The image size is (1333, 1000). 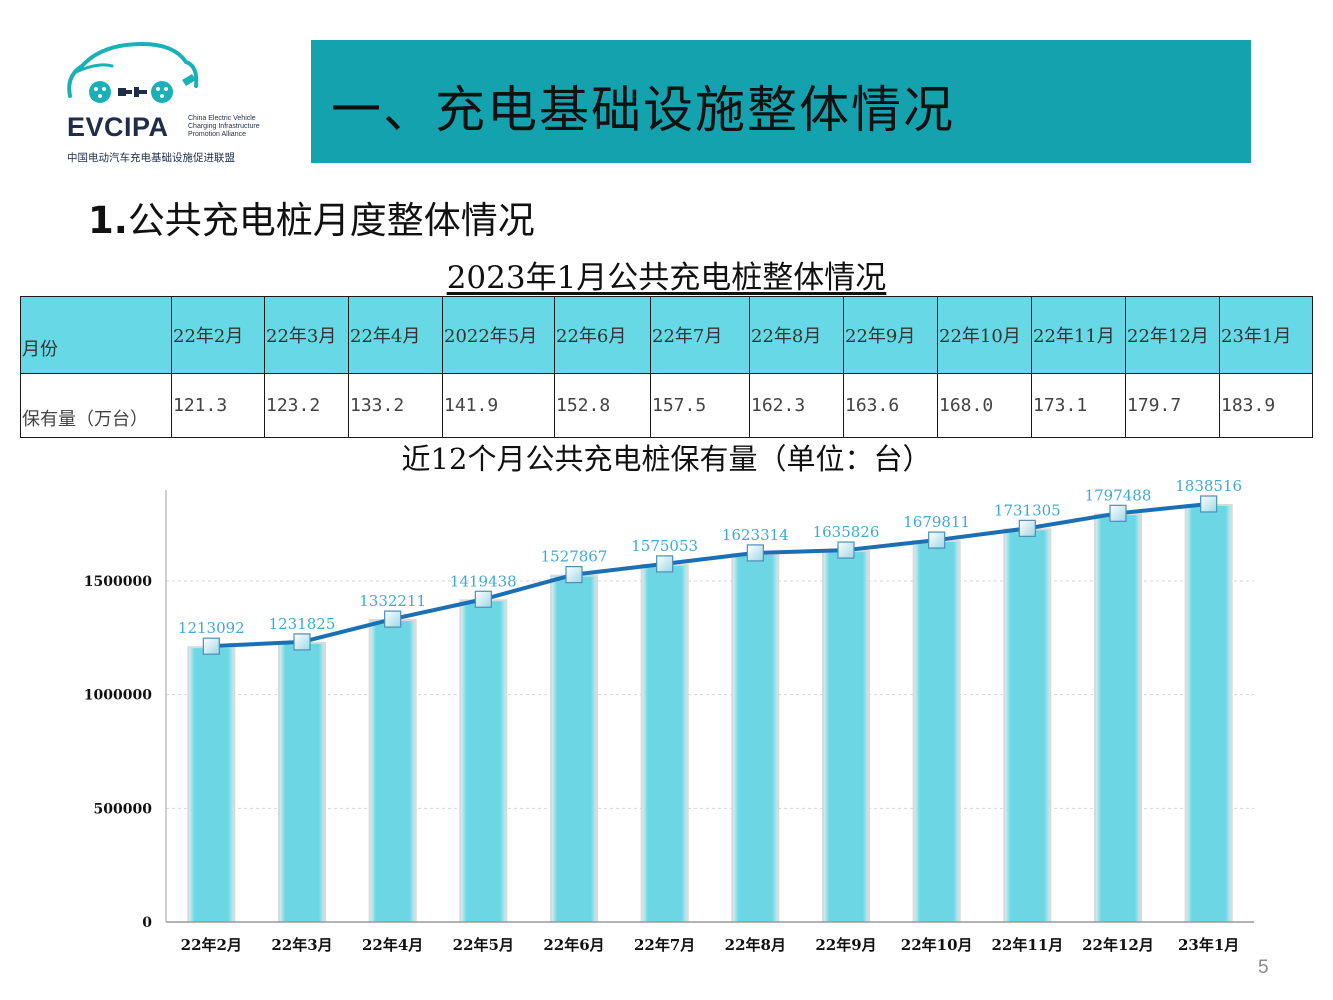 What do you see at coordinates (108, 220) in the screenshot?
I see `section-number: 1.` at bounding box center [108, 220].